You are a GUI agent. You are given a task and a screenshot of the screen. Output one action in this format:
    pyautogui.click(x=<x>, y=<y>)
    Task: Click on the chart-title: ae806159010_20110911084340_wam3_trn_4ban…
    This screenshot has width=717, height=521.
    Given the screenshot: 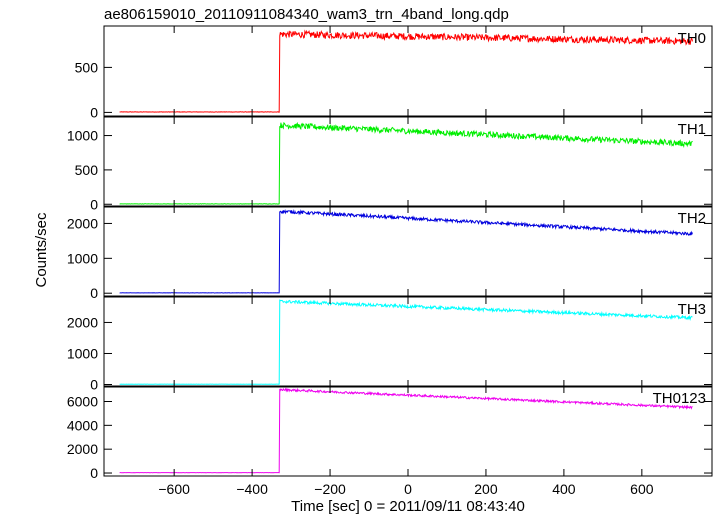 What is the action you would take?
    pyautogui.click(x=306, y=14)
    